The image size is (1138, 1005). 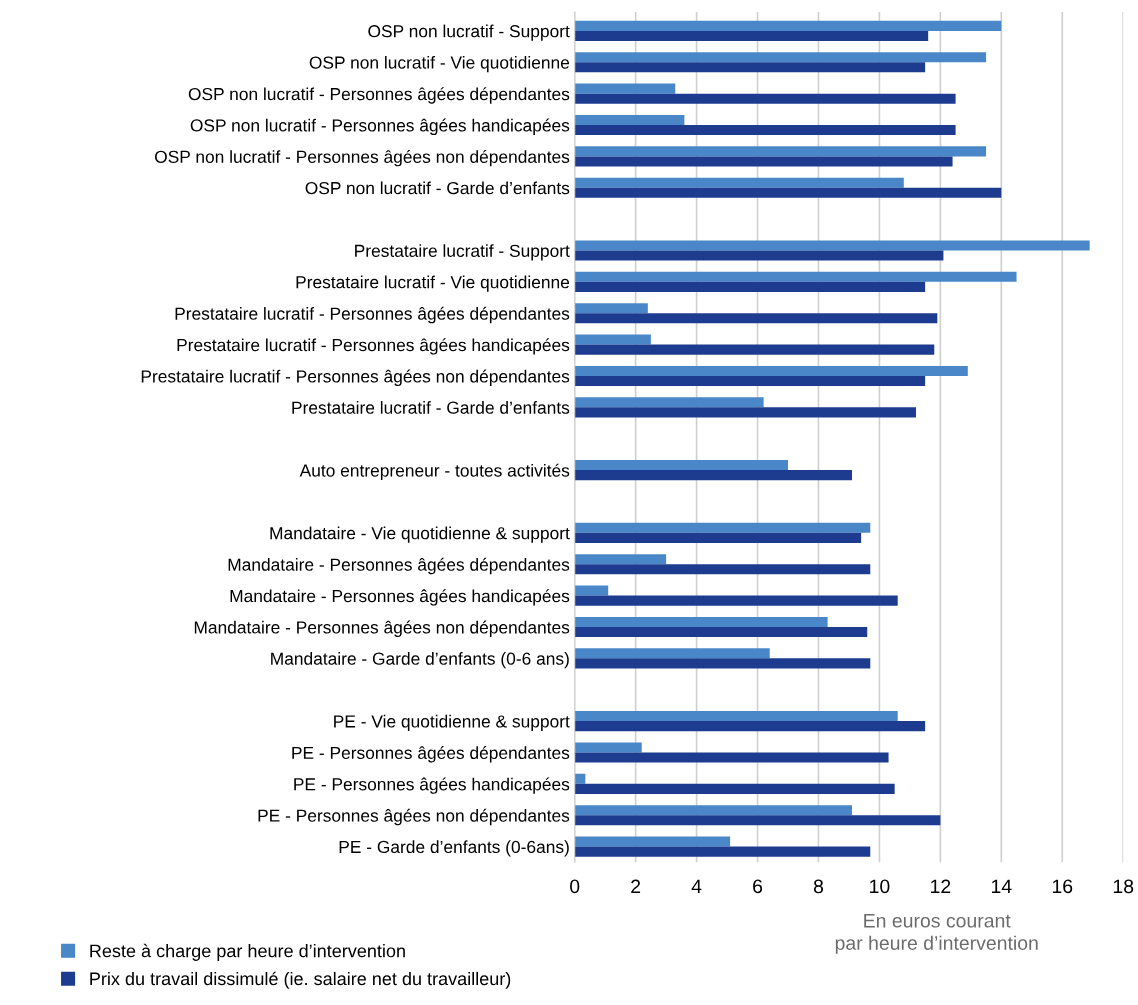 What do you see at coordinates (758, 886) in the screenshot?
I see `x-tick-label: 6` at bounding box center [758, 886].